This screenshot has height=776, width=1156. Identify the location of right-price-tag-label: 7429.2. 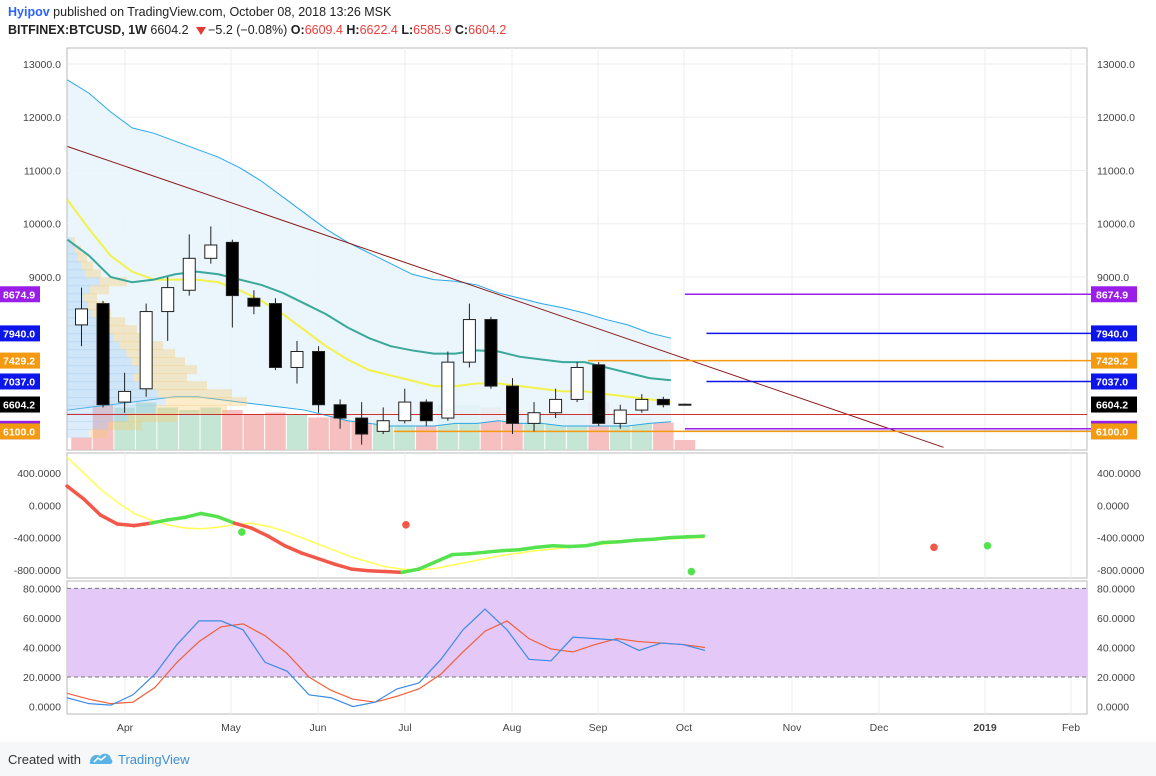
(1112, 362).